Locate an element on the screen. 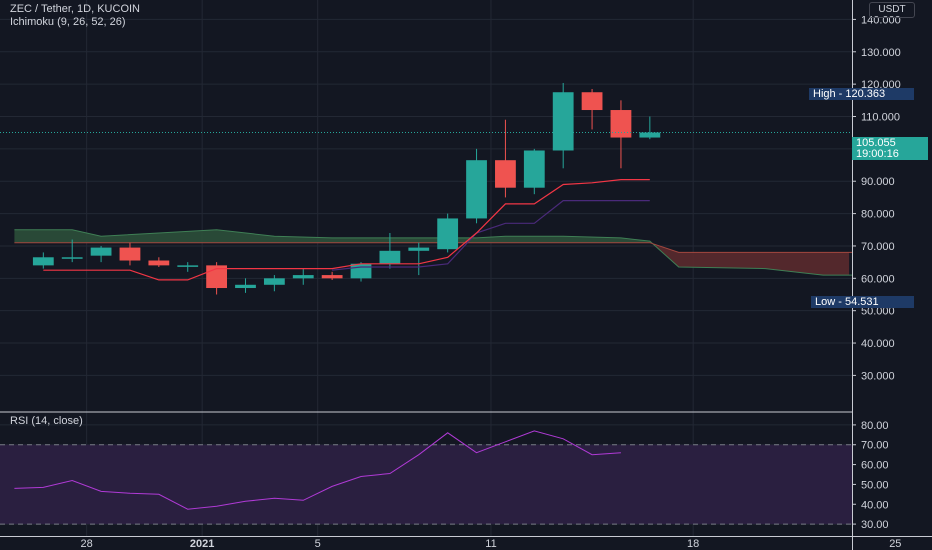  price-tick-label: 60.000 is located at coordinates (878, 279).